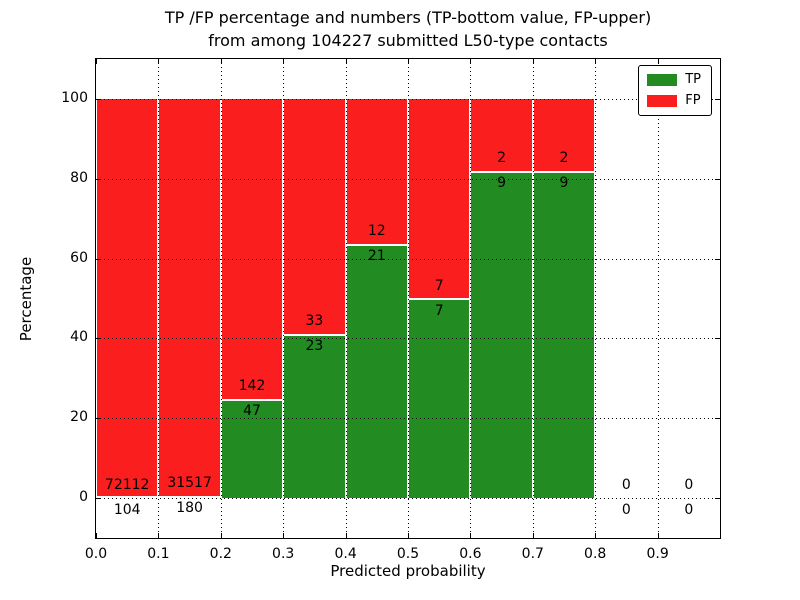  I want to click on legend-item-fp: FP, so click(674, 101).